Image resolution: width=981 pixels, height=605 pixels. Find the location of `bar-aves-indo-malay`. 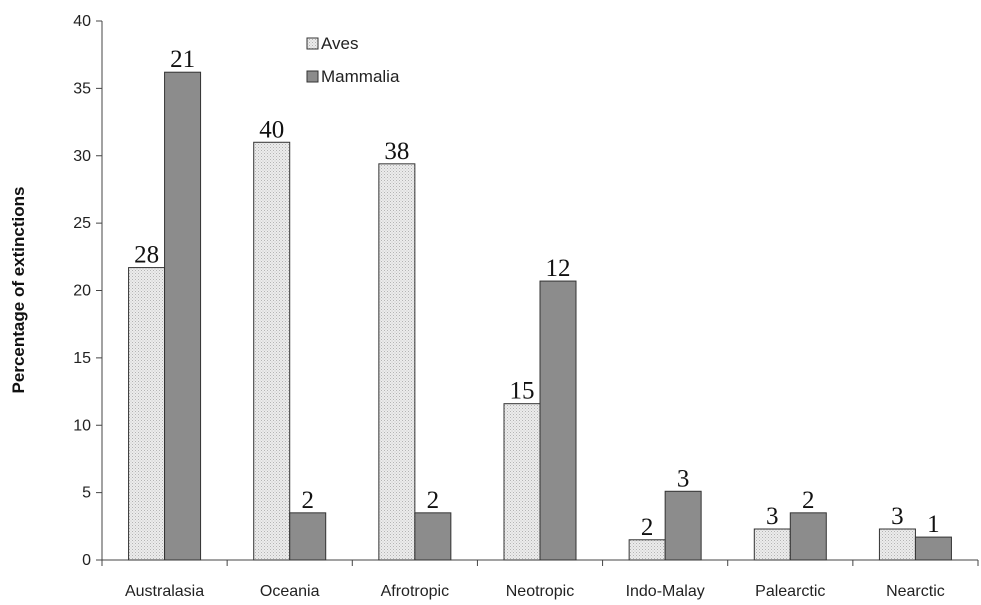

bar-aves-indo-malay is located at coordinates (647, 550).